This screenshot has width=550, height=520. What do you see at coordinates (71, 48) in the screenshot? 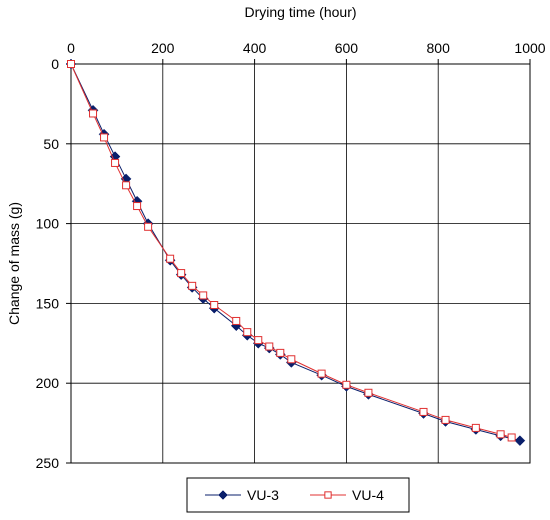
I see `x-tick-label: 0` at bounding box center [71, 48].